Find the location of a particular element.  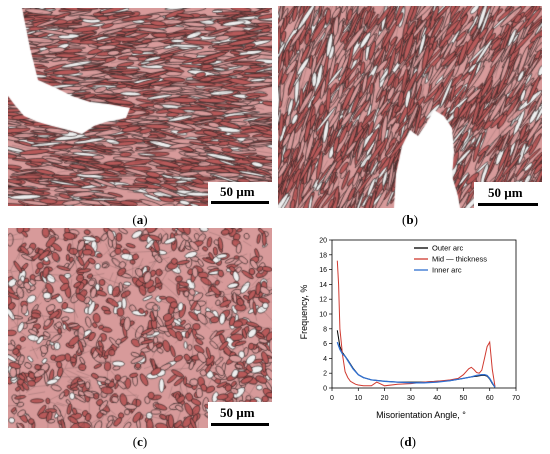

scale-line-b is located at coordinates (508, 204).